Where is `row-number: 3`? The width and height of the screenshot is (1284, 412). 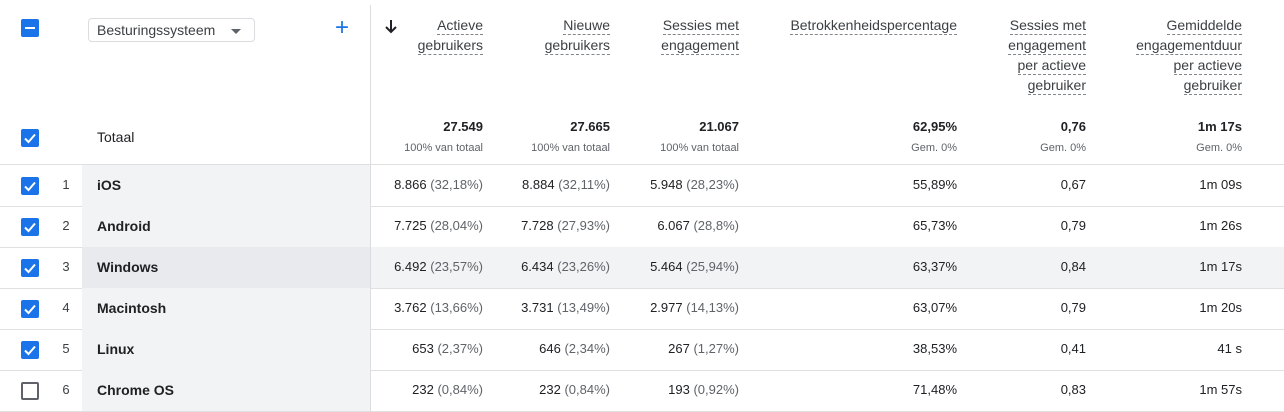 row-number: 3 is located at coordinates (66, 266).